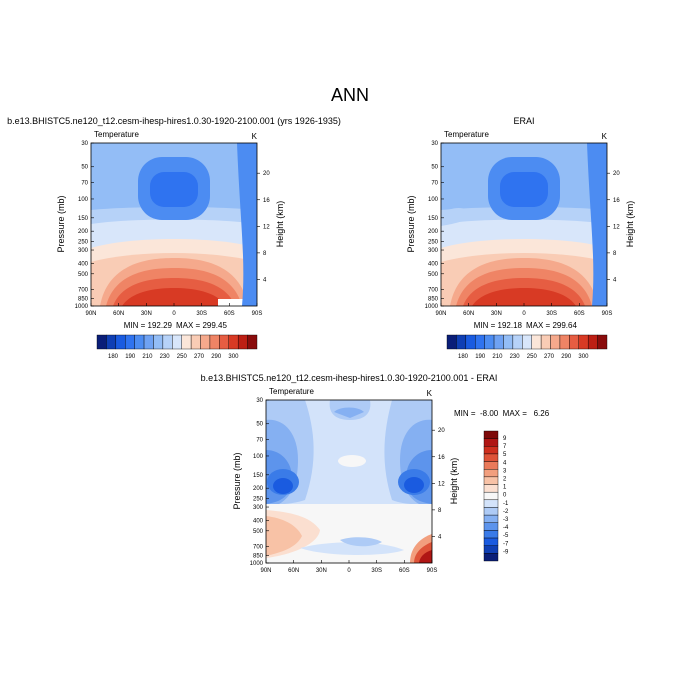 This screenshot has width=700, height=700. What do you see at coordinates (506, 504) in the screenshot?
I see `colorbar-label: -1` at bounding box center [506, 504].